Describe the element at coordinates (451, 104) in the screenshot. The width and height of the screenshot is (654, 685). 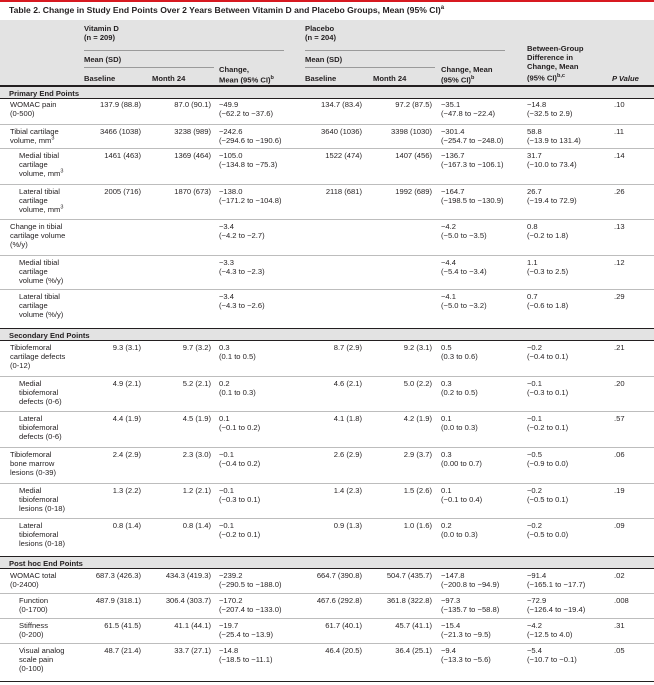
I see `cell-line: −35.1` at that location.